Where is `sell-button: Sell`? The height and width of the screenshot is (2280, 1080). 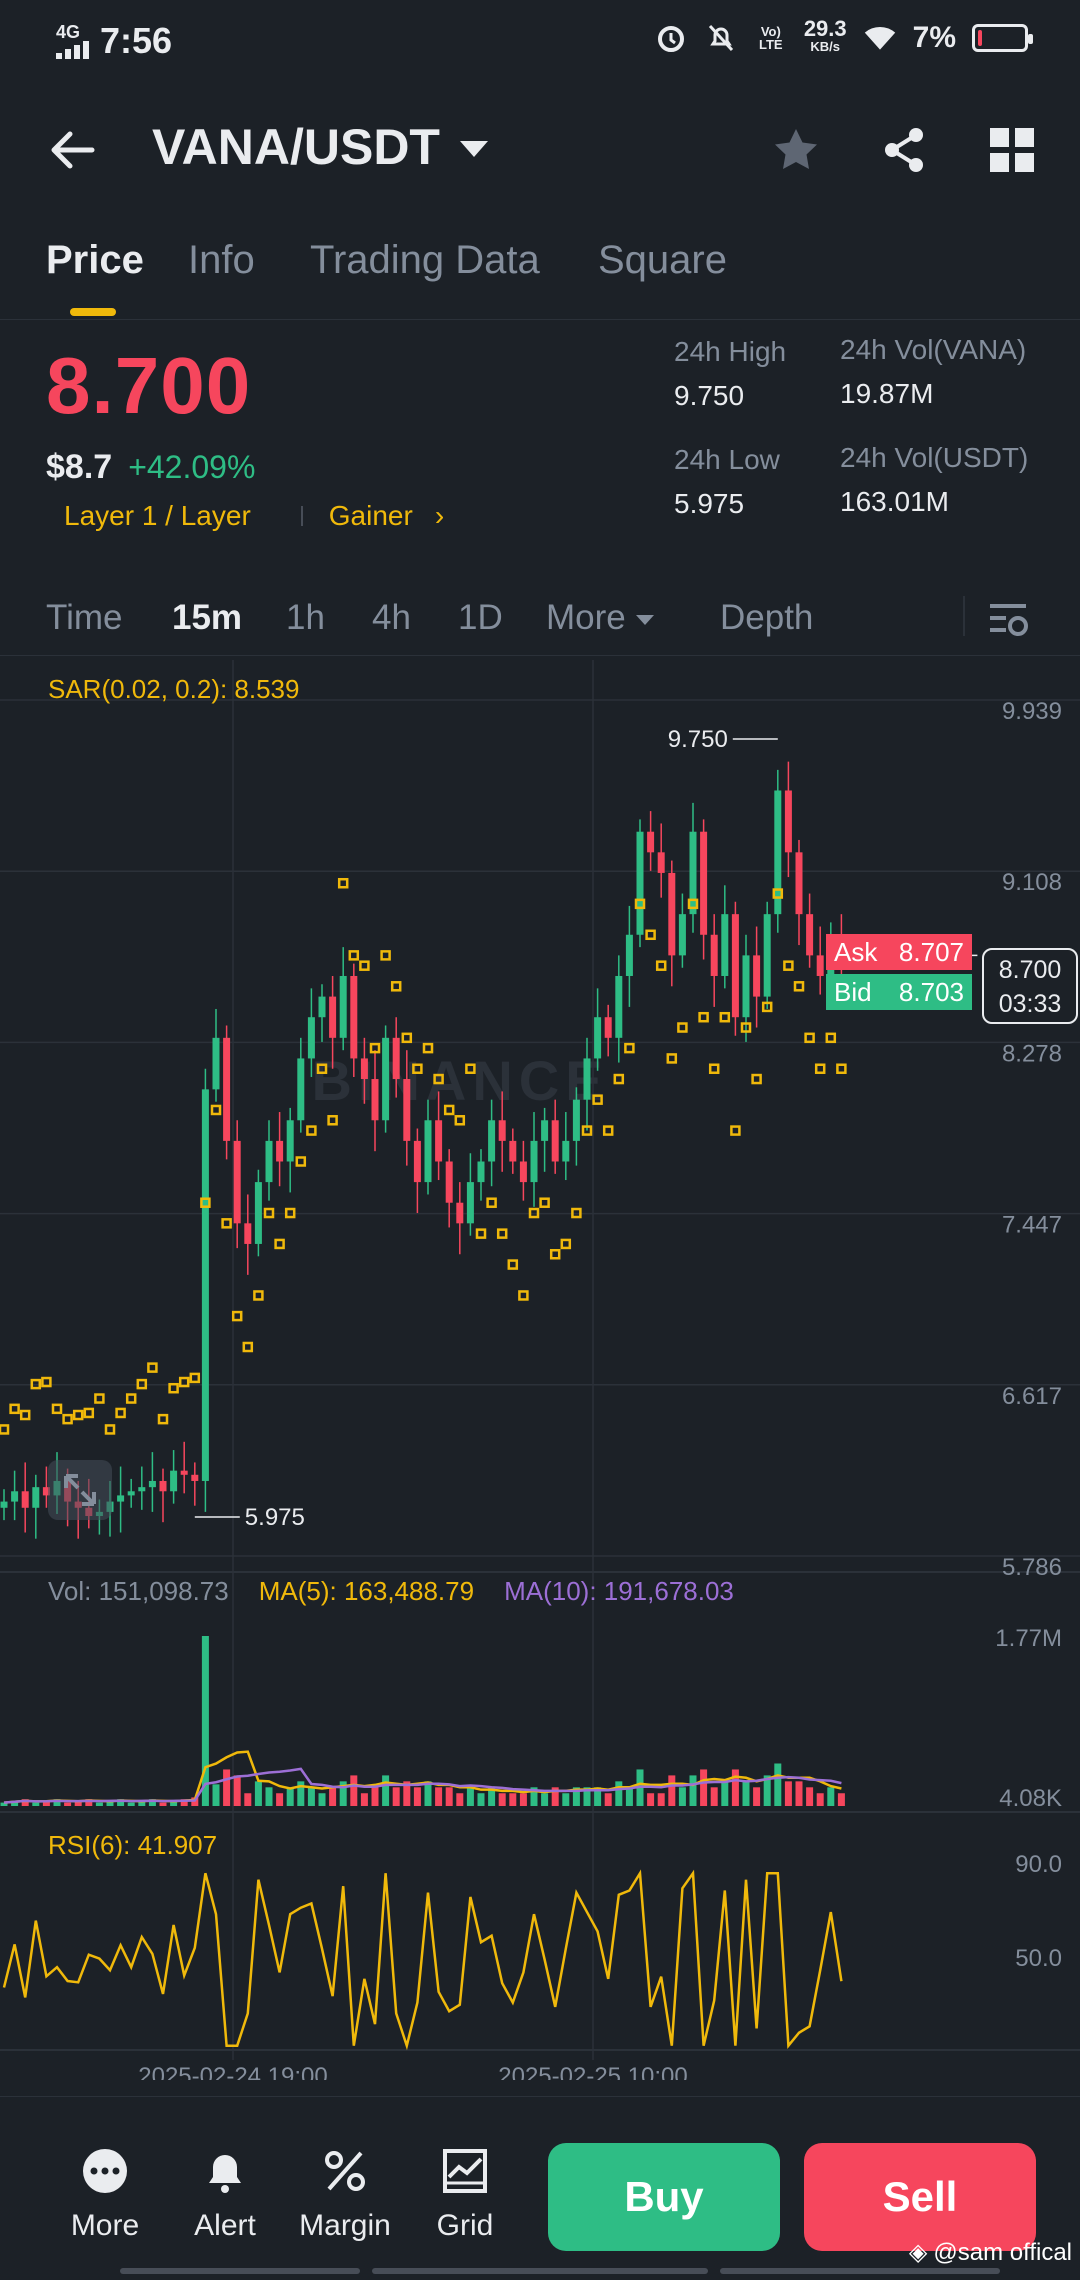 sell-button: Sell is located at coordinates (920, 2197).